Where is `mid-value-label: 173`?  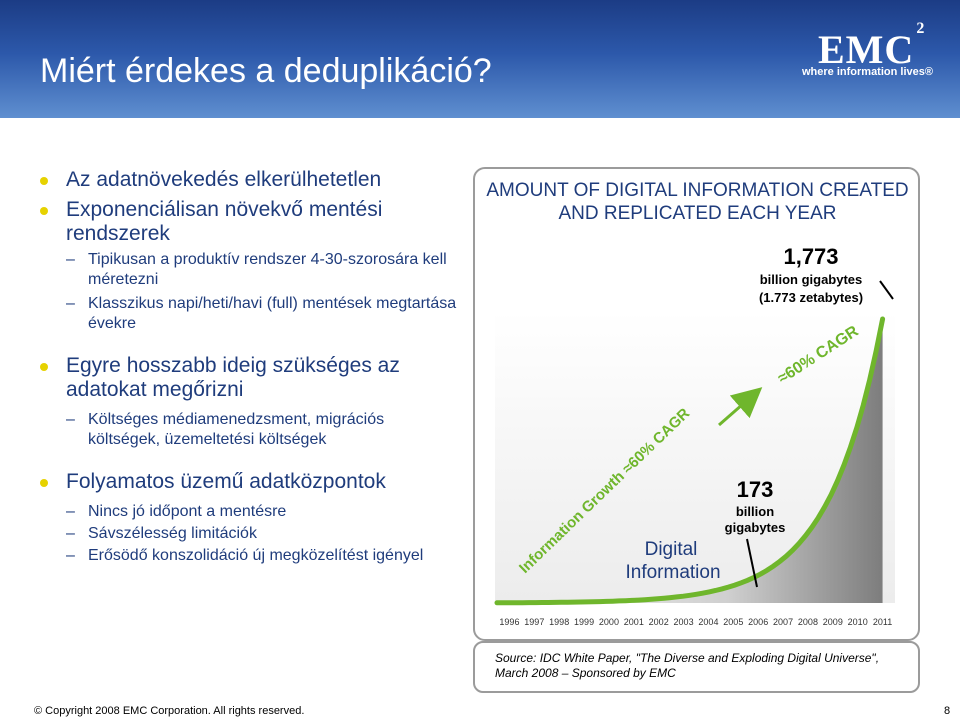
mid-value-label: 173 is located at coordinates (755, 489).